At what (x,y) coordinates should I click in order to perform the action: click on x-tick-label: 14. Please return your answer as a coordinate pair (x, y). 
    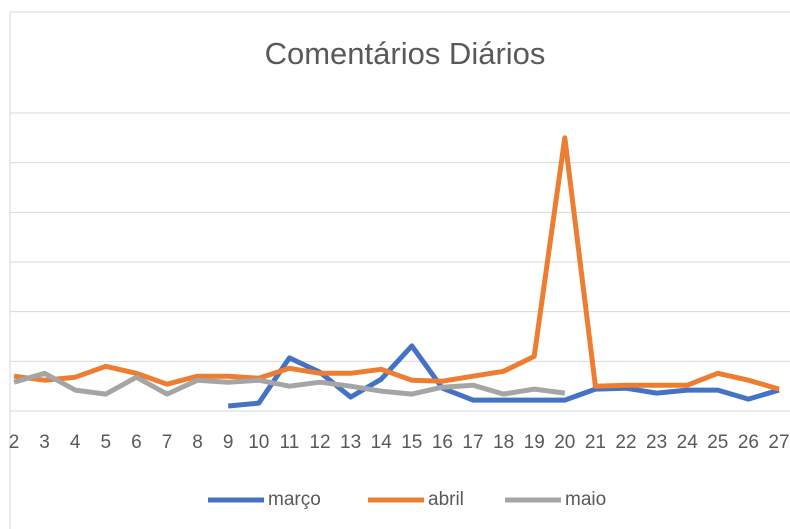
    Looking at the image, I should click on (382, 442).